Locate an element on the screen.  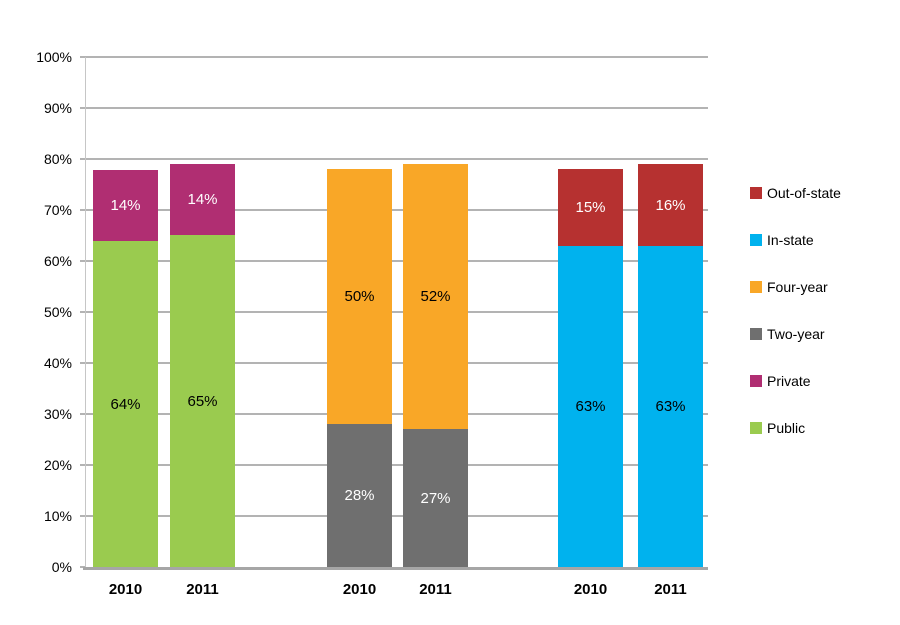
legend-item-public: Public is located at coordinates (777, 428).